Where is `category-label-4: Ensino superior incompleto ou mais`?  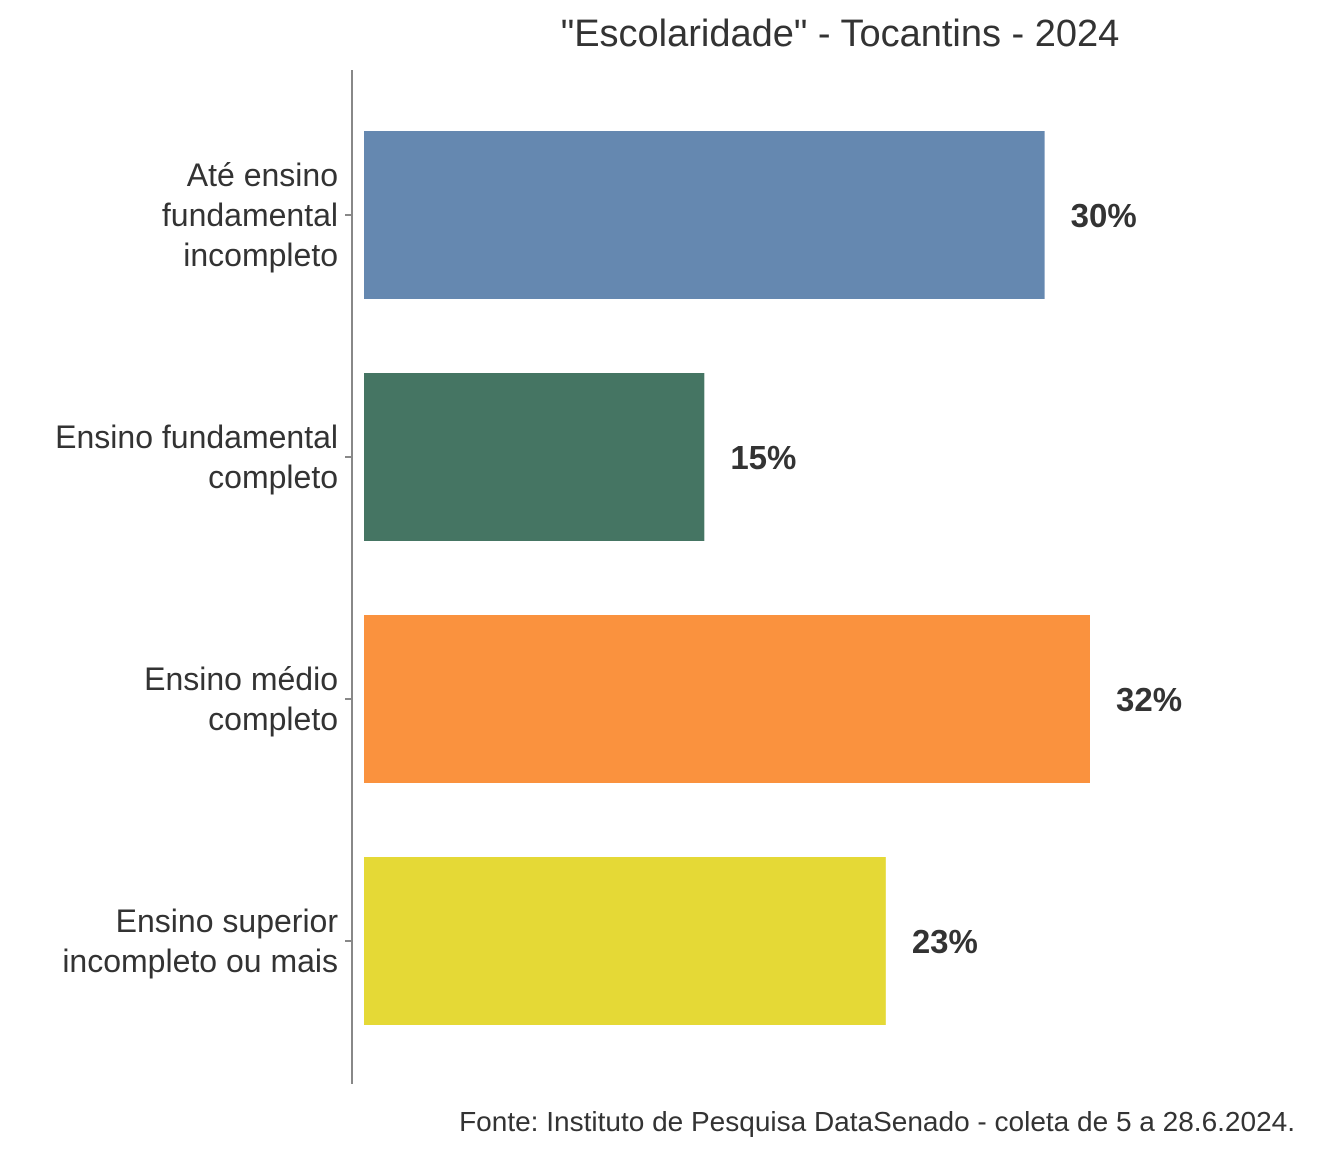
category-label-4: Ensino superior incompleto ou mais is located at coordinates (200, 941).